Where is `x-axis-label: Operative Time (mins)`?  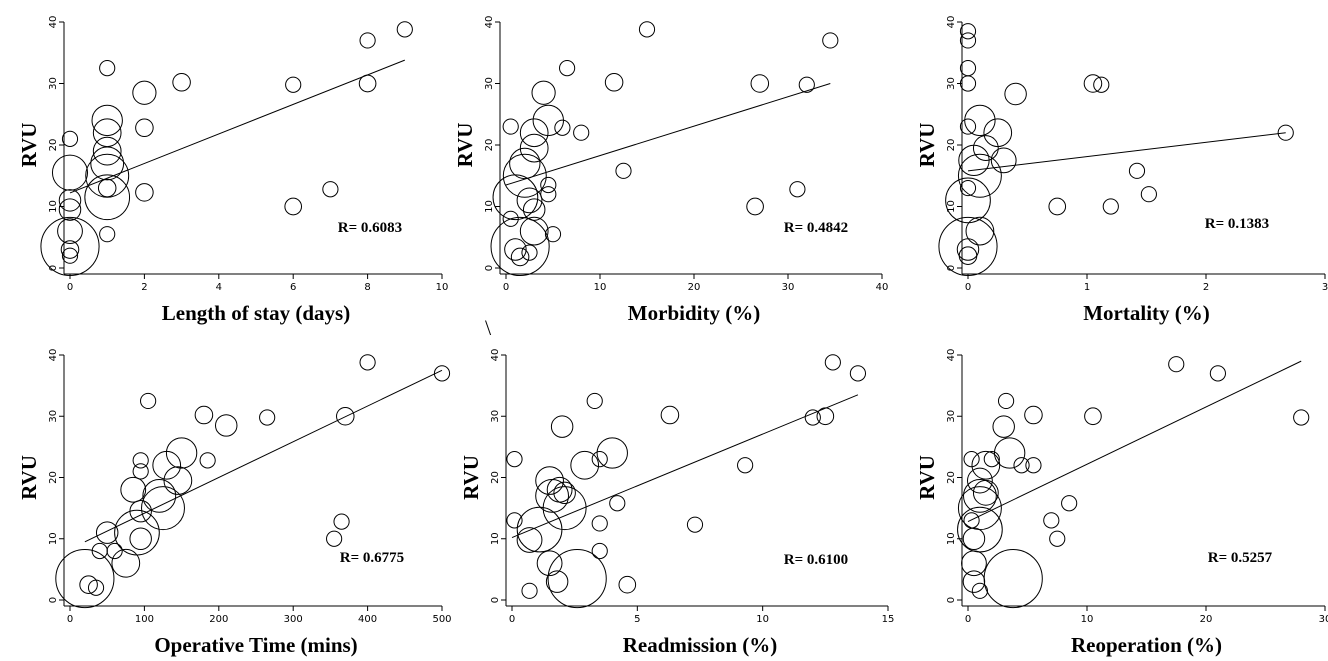
x-axis-label: Operative Time (mins) is located at coordinates (255, 645).